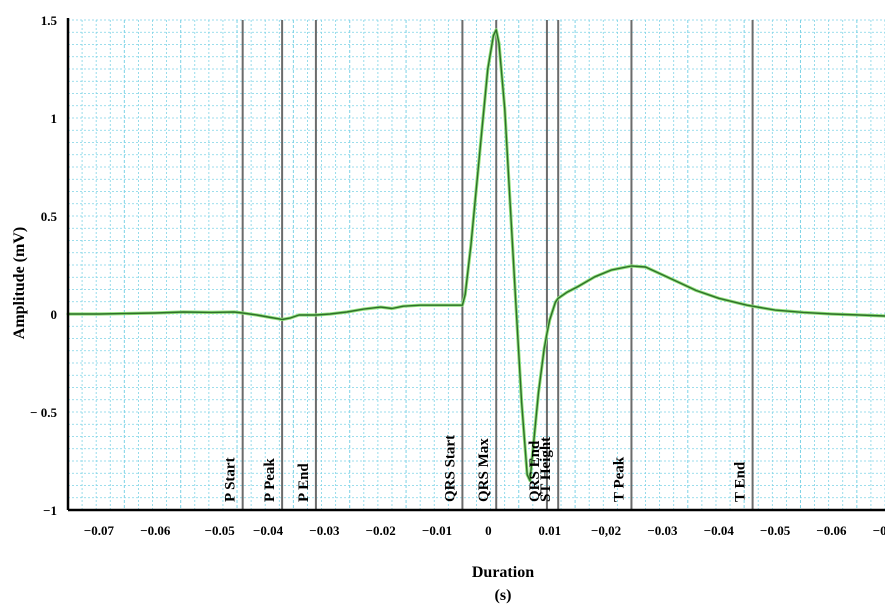 The width and height of the screenshot is (885, 608). Describe the element at coordinates (535, 471) in the screenshot. I see `marker-label: QRS End` at that location.